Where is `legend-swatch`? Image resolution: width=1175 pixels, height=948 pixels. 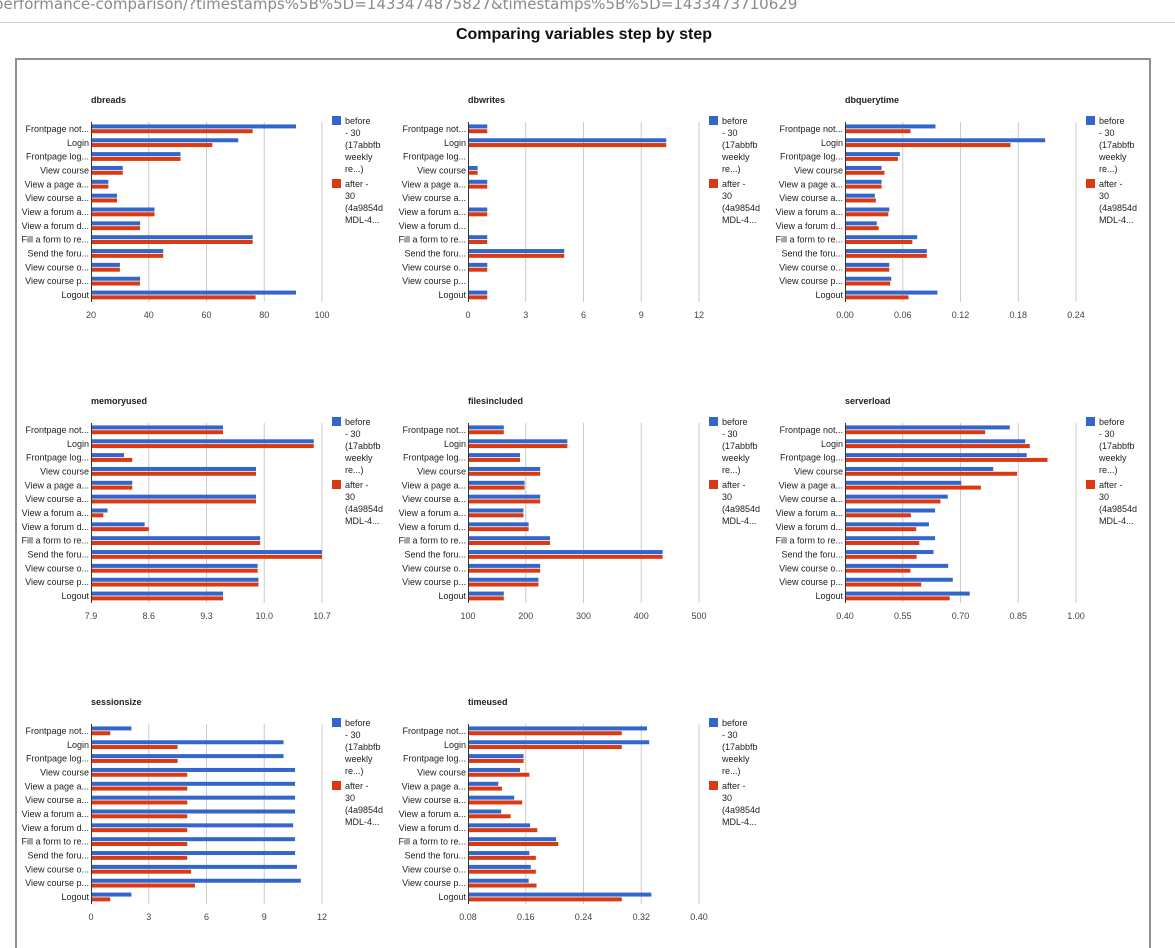 legend-swatch is located at coordinates (336, 785).